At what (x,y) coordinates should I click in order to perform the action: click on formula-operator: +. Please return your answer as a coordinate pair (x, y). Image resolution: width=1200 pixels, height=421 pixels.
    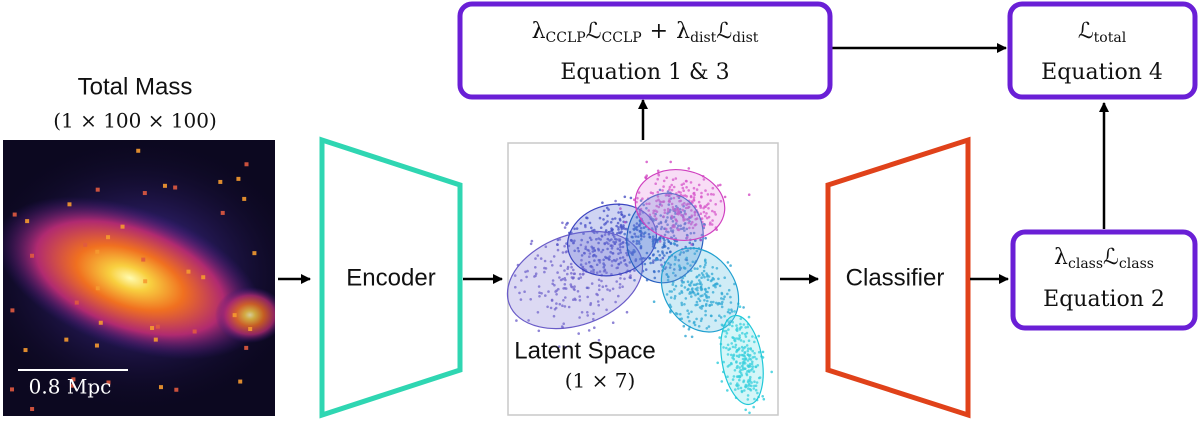
    Looking at the image, I should click on (659, 31).